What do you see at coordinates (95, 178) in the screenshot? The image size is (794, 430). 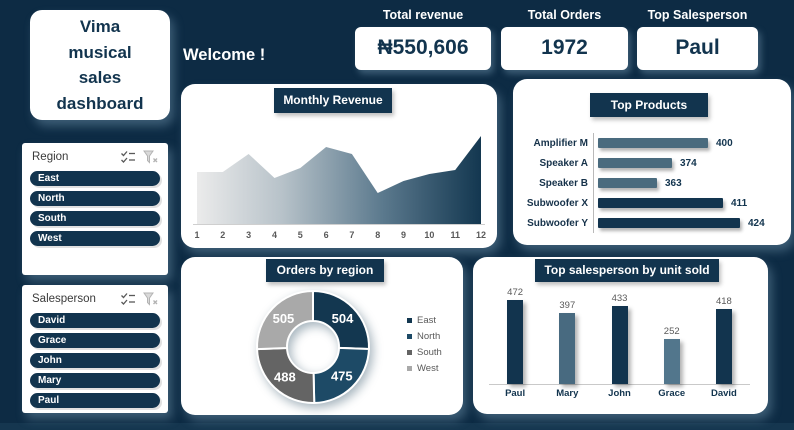 I see `slicer-item-east: East` at bounding box center [95, 178].